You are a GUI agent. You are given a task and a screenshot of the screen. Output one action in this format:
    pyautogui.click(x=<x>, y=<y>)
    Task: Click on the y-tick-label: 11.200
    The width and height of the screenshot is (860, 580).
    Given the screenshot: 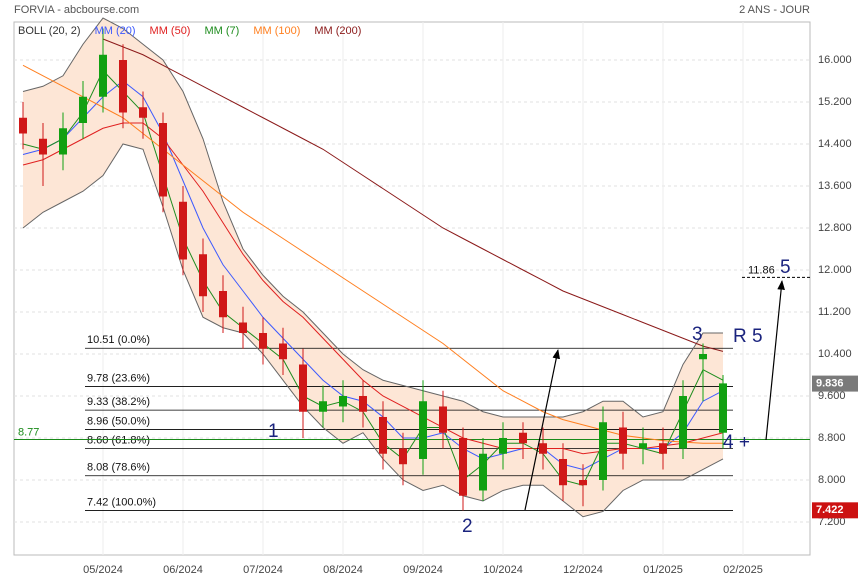 What is the action you would take?
    pyautogui.click(x=834, y=312)
    